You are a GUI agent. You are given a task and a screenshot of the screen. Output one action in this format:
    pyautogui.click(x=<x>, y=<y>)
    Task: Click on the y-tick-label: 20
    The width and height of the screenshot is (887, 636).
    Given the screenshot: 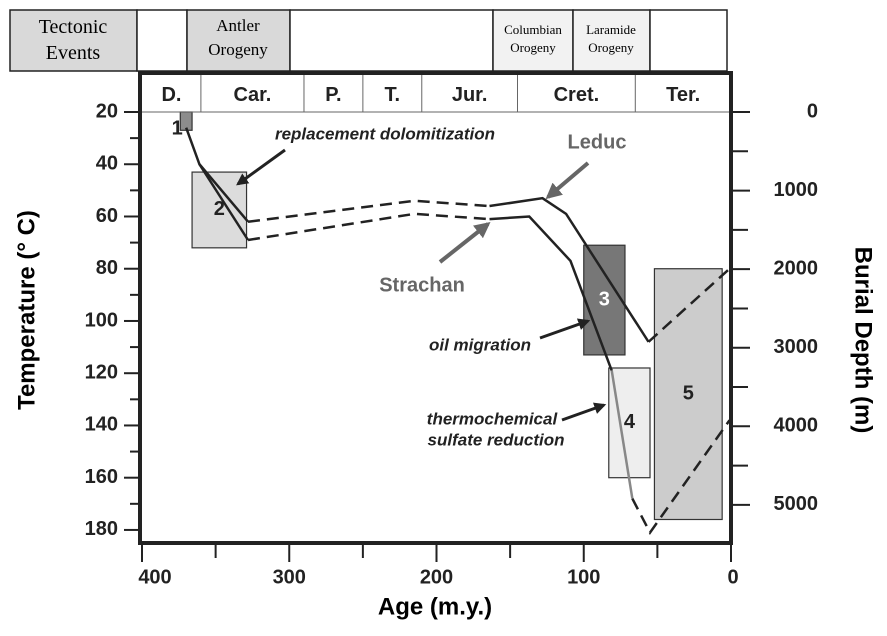 What is the action you would take?
    pyautogui.click(x=107, y=111)
    